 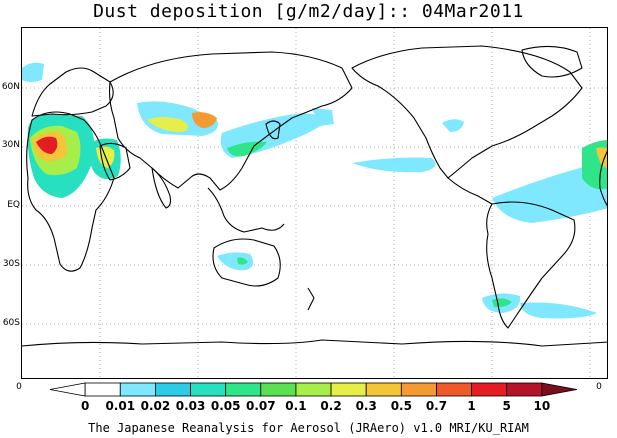 What do you see at coordinates (507, 406) in the screenshot?
I see `colorbar-level-label: 5` at bounding box center [507, 406].